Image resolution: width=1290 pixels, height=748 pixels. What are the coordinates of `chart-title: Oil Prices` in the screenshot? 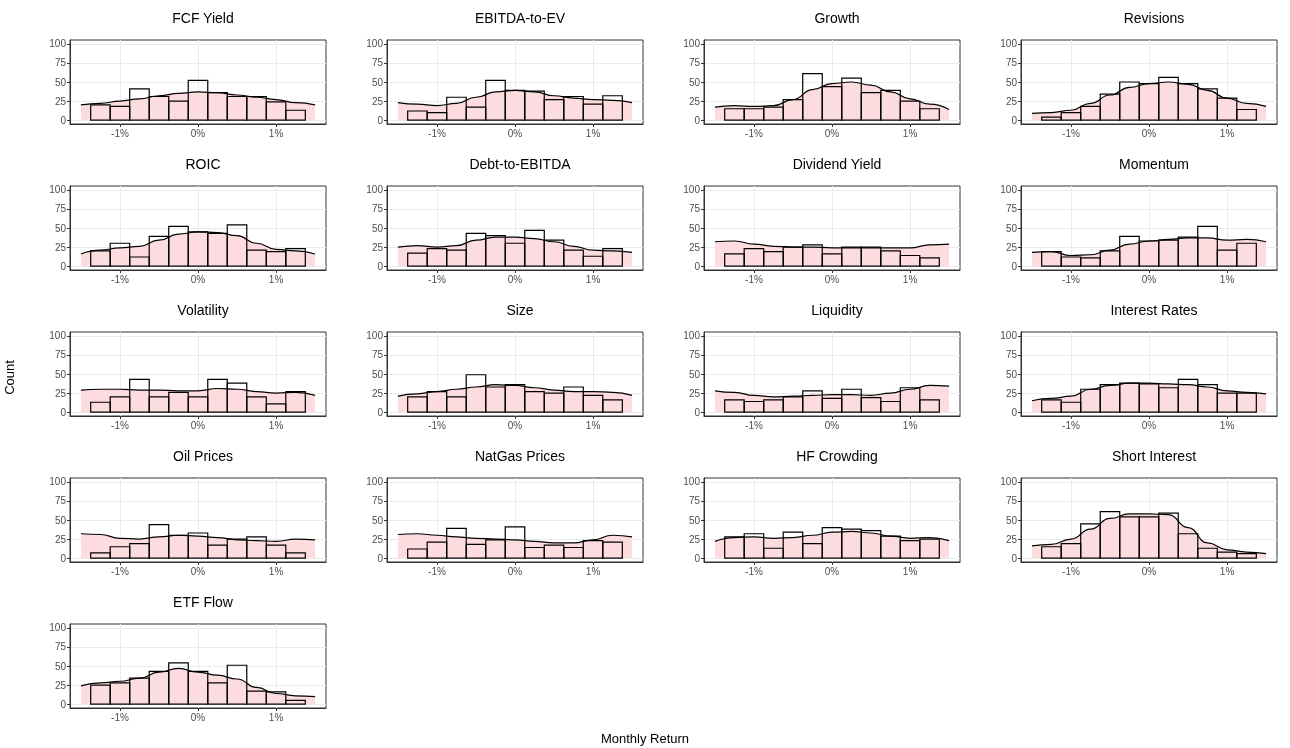 It's located at (203, 456).